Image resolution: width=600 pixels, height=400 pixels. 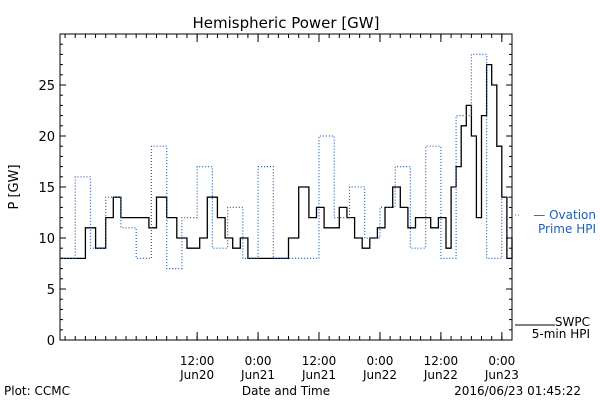 What do you see at coordinates (561, 334) in the screenshot?
I see `legend-label-swpc: 5-min HPI` at bounding box center [561, 334].